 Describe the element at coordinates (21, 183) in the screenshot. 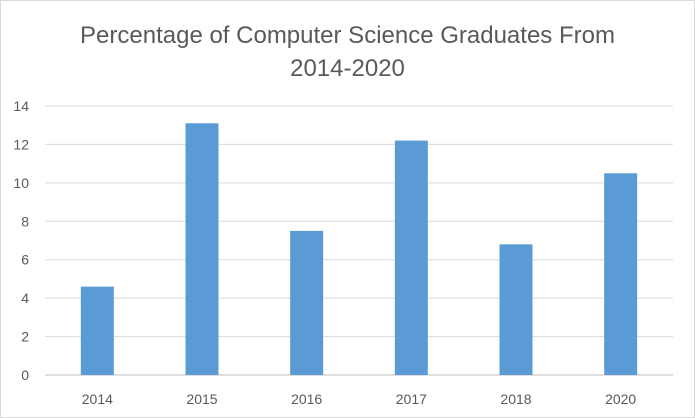

I see `y-tick-label: 10` at that location.